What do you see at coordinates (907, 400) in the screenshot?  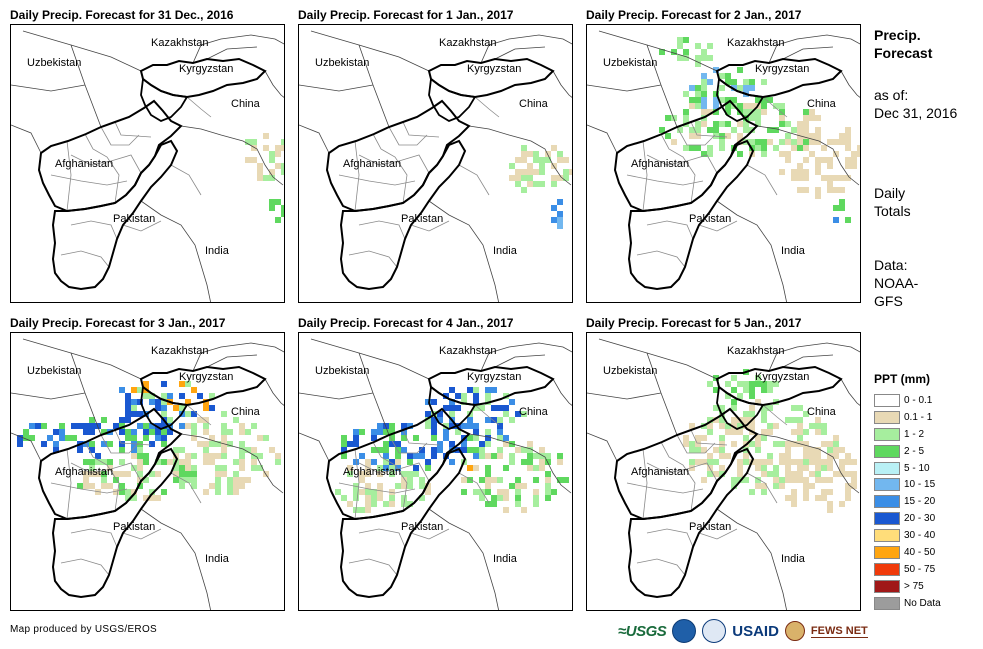 I see `legend-item: 0 - 0.1` at bounding box center [907, 400].